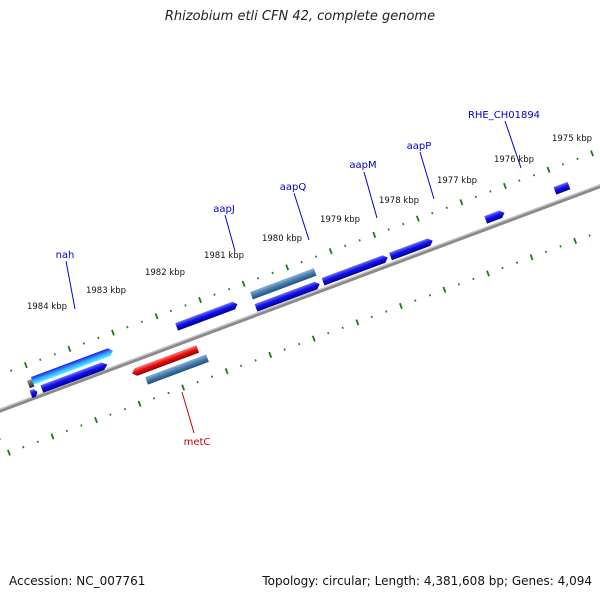 The width and height of the screenshot is (600, 600). I want to click on gene-label-rhe-ch01894: RHE_CH01894, so click(504, 115).